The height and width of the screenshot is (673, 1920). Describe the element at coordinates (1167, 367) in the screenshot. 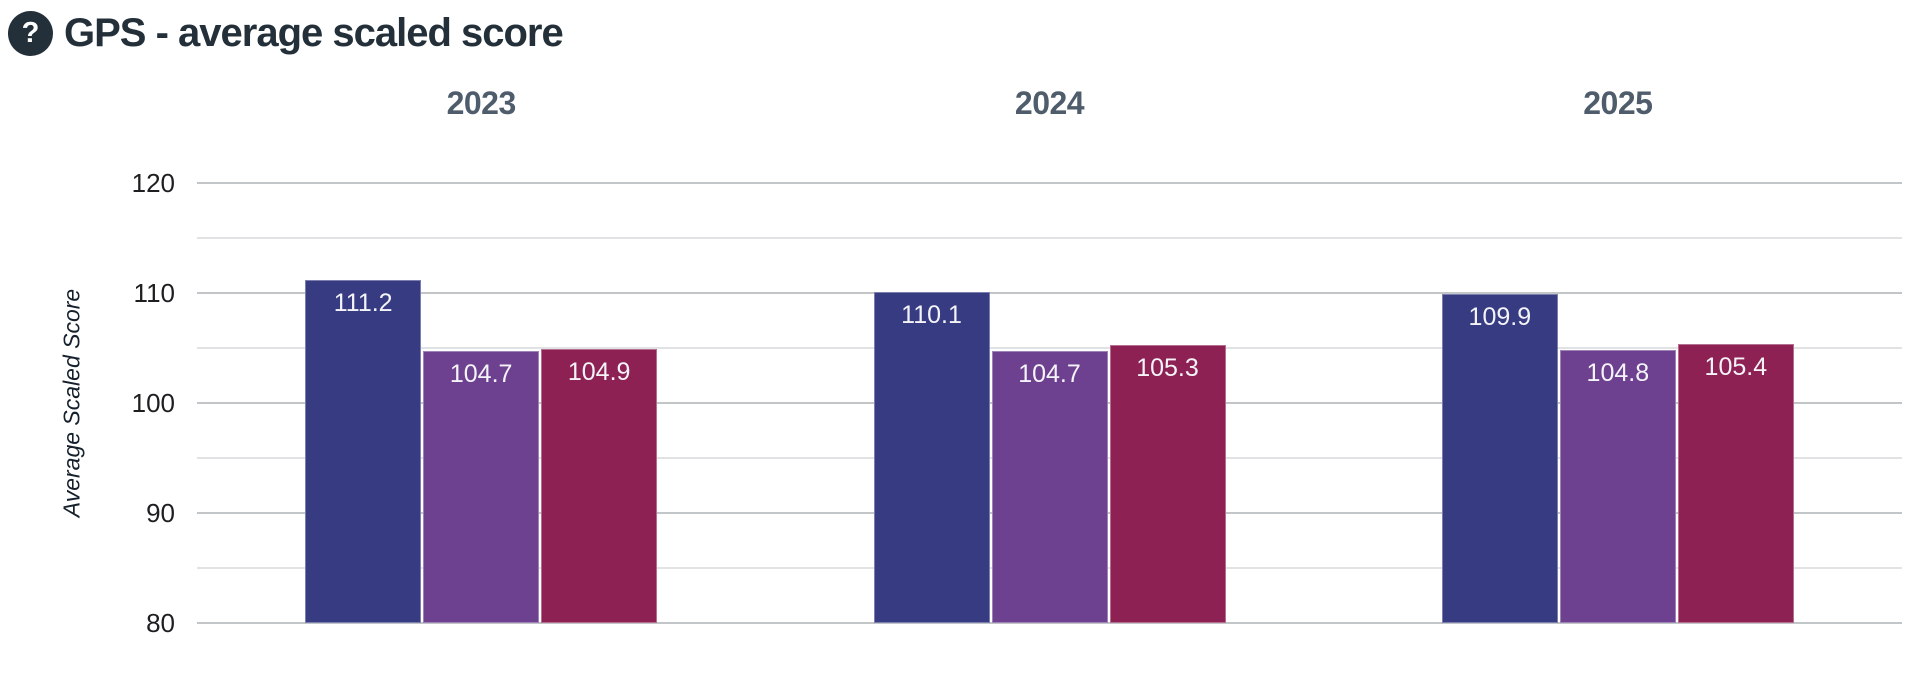

I see `bar-value-label: 105.3` at that location.